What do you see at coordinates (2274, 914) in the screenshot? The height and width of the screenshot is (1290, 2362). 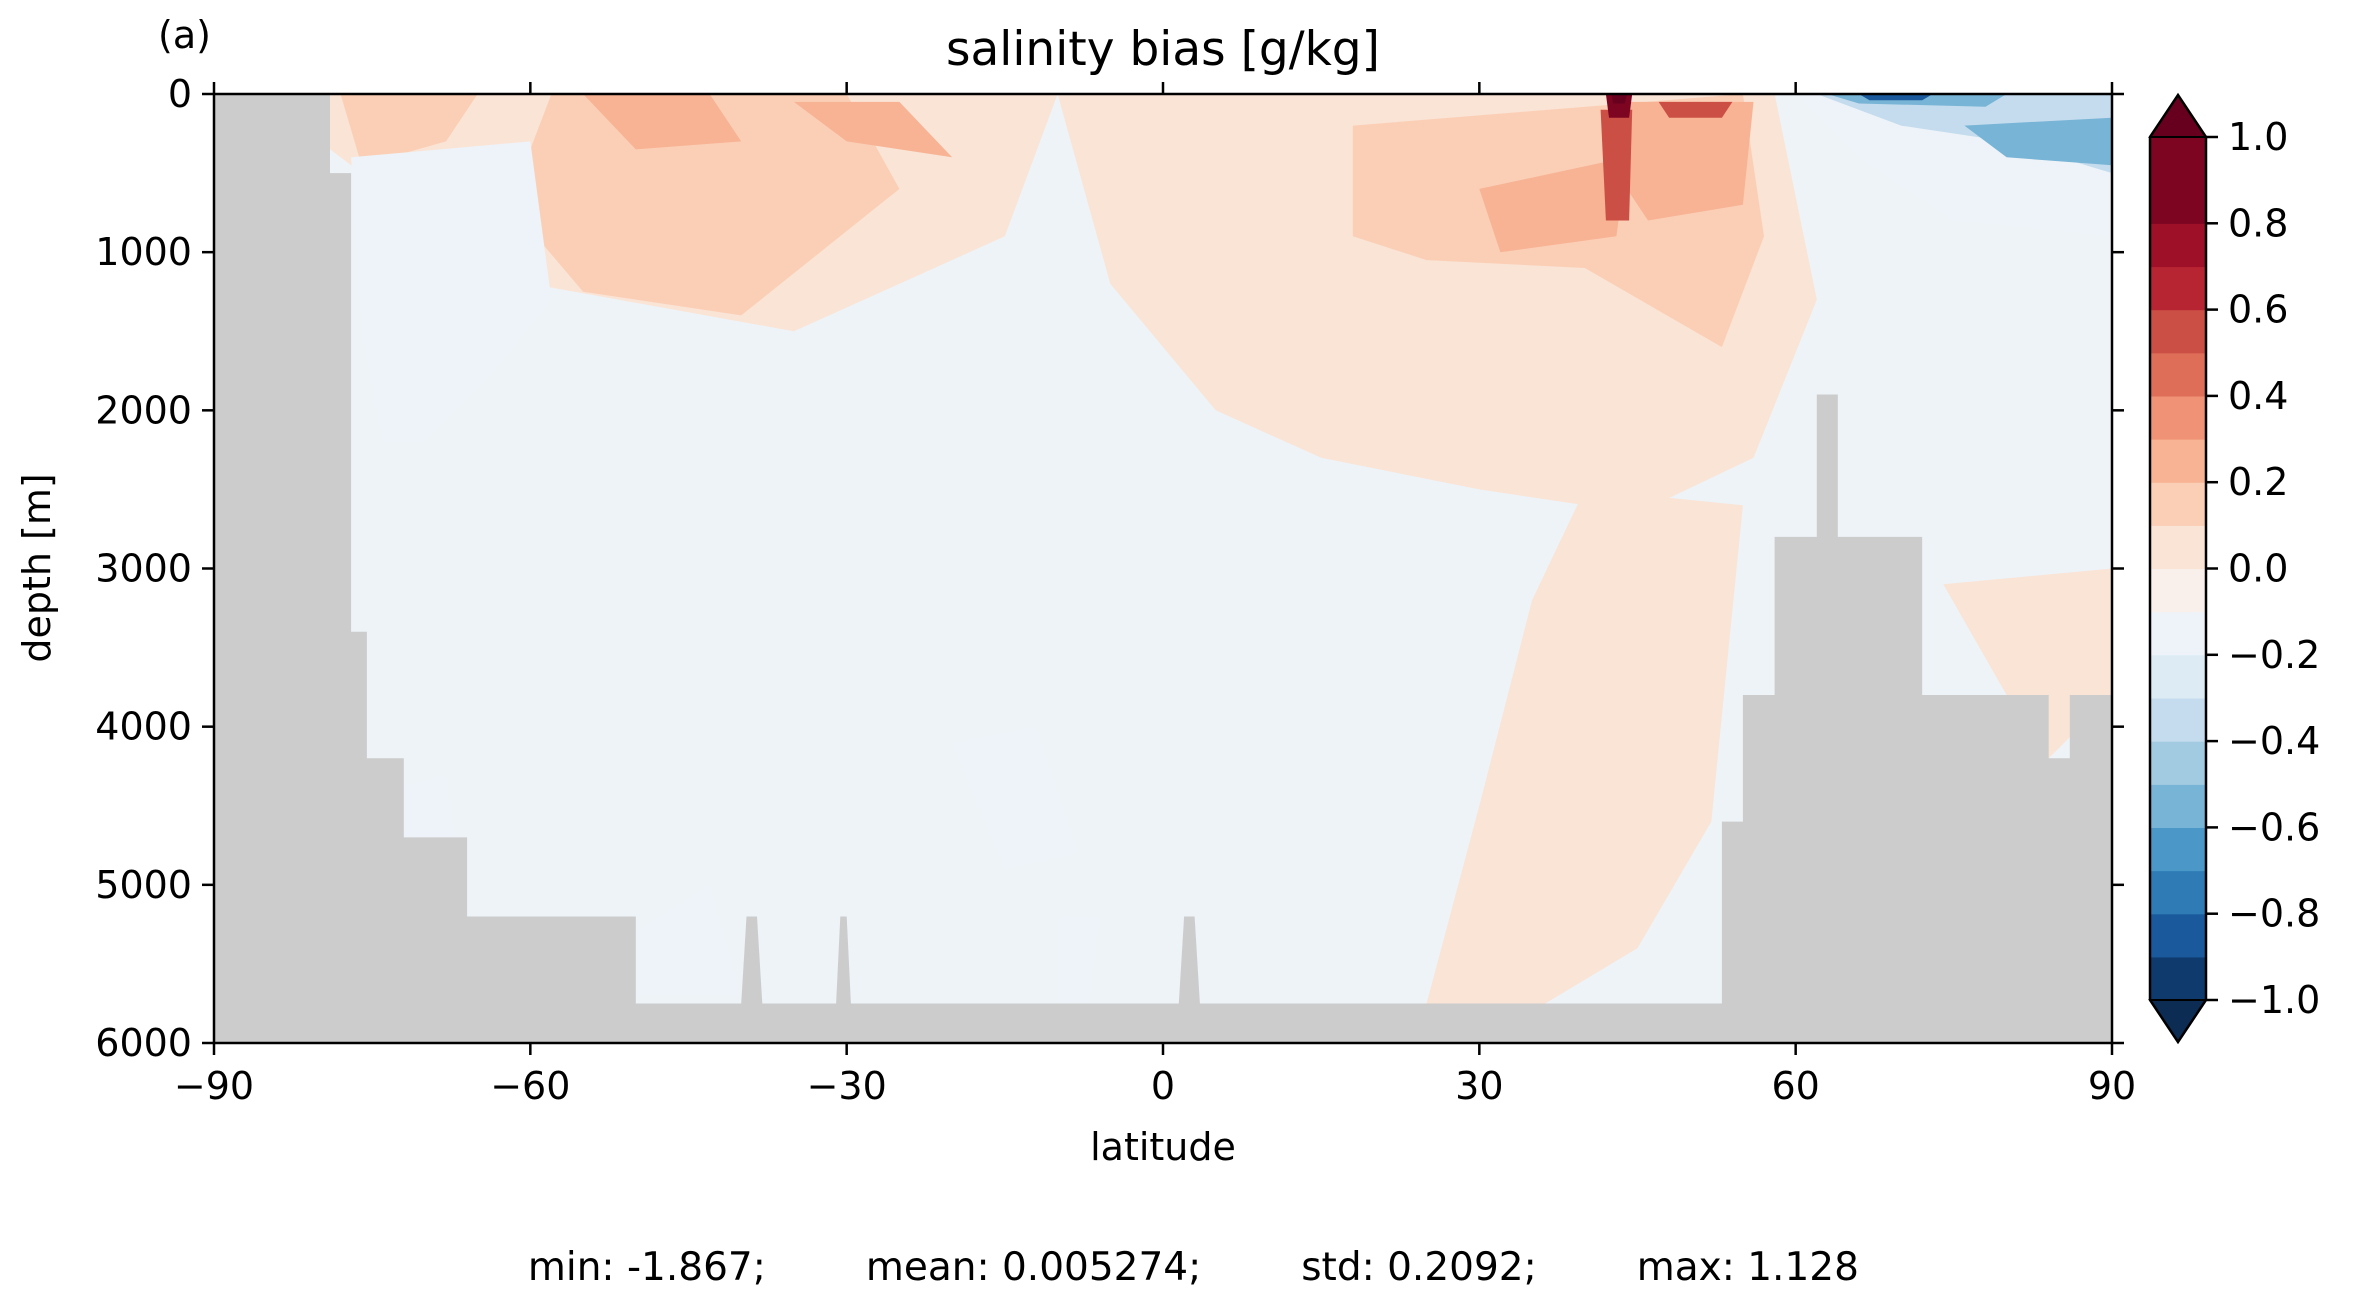 I see `colorbar-tick-label: −0.8` at bounding box center [2274, 914].